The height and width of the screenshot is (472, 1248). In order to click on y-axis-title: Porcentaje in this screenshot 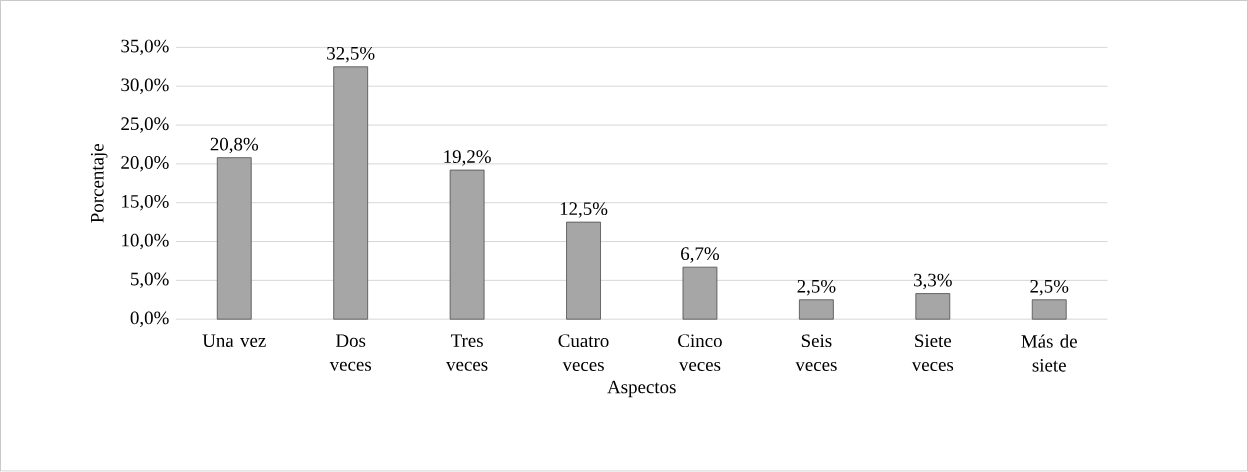, I will do `click(99, 183)`.